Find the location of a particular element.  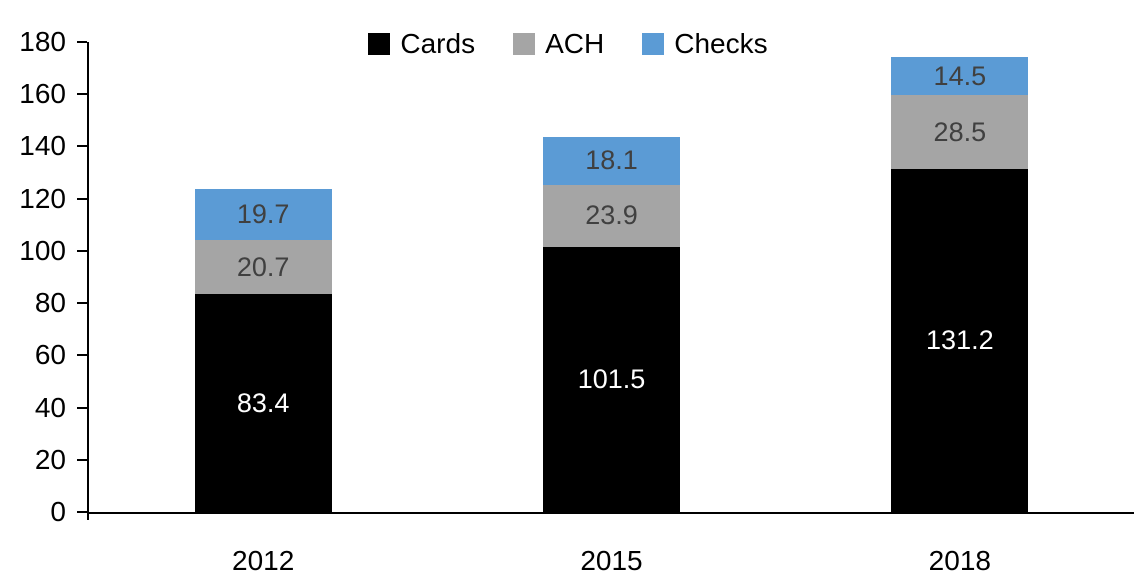

data-label-checks-2012: 19.7 is located at coordinates (263, 213).